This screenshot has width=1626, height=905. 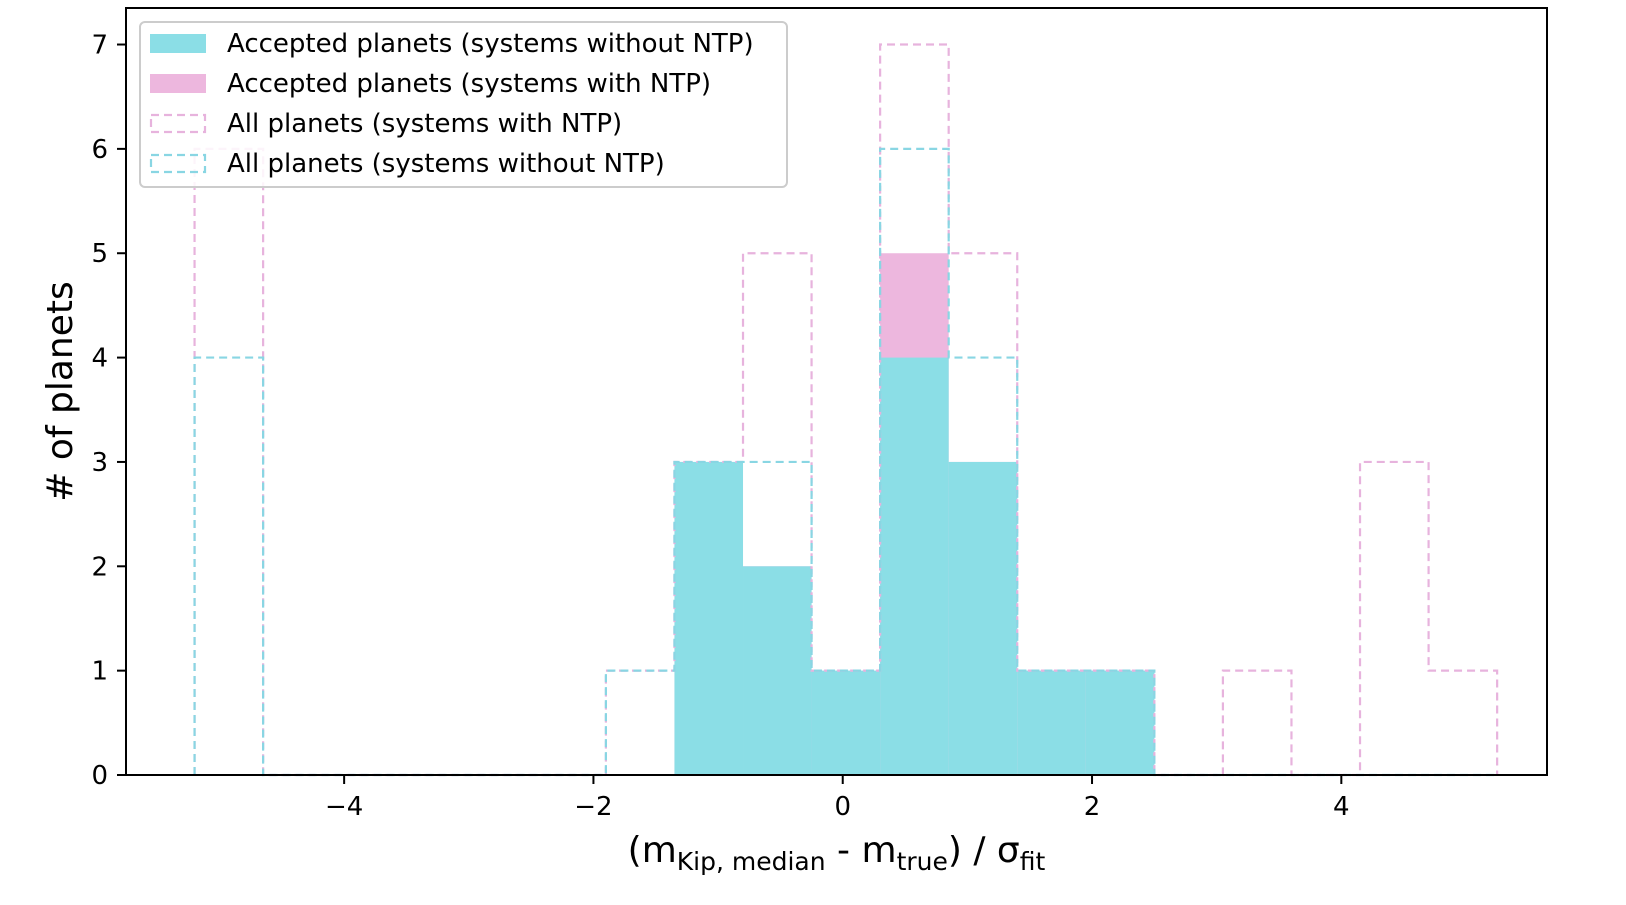 I want to click on x-axis-ticks: −4 −2 0 2 4, so click(x=837, y=798).